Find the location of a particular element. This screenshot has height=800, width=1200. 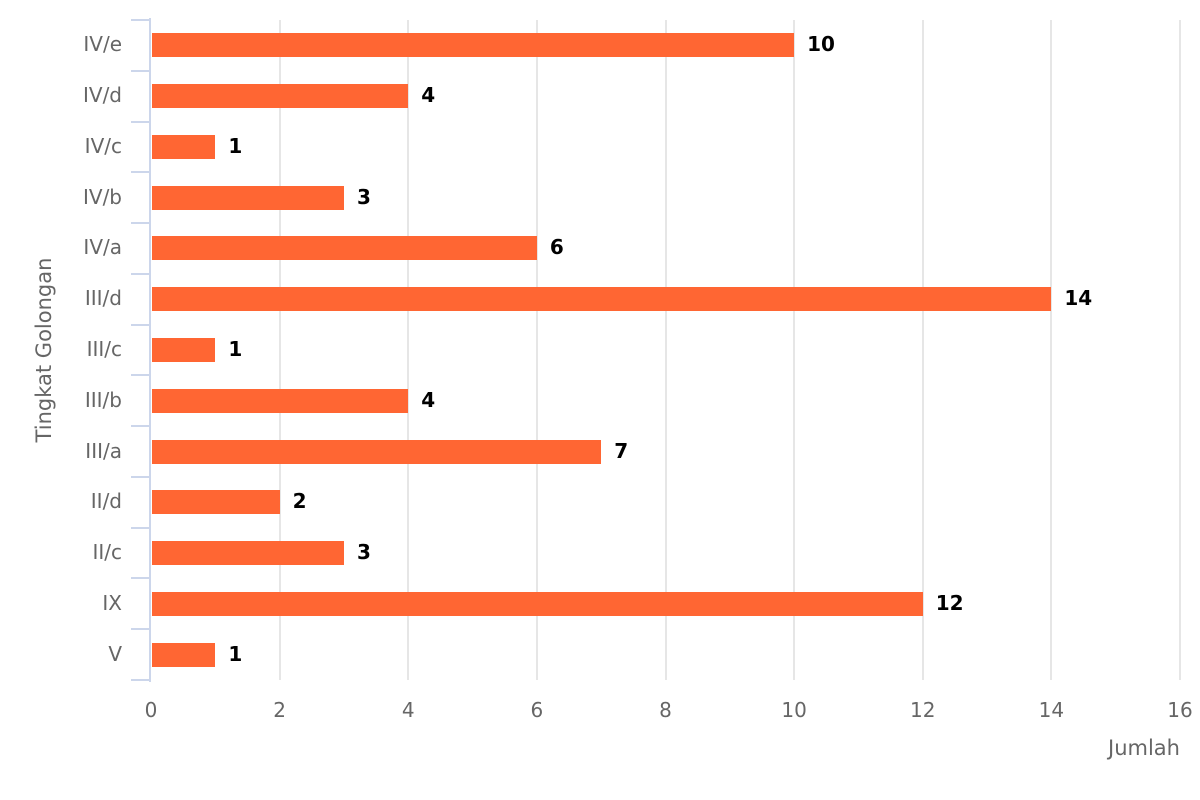

data-label: 12 is located at coordinates (949, 602).